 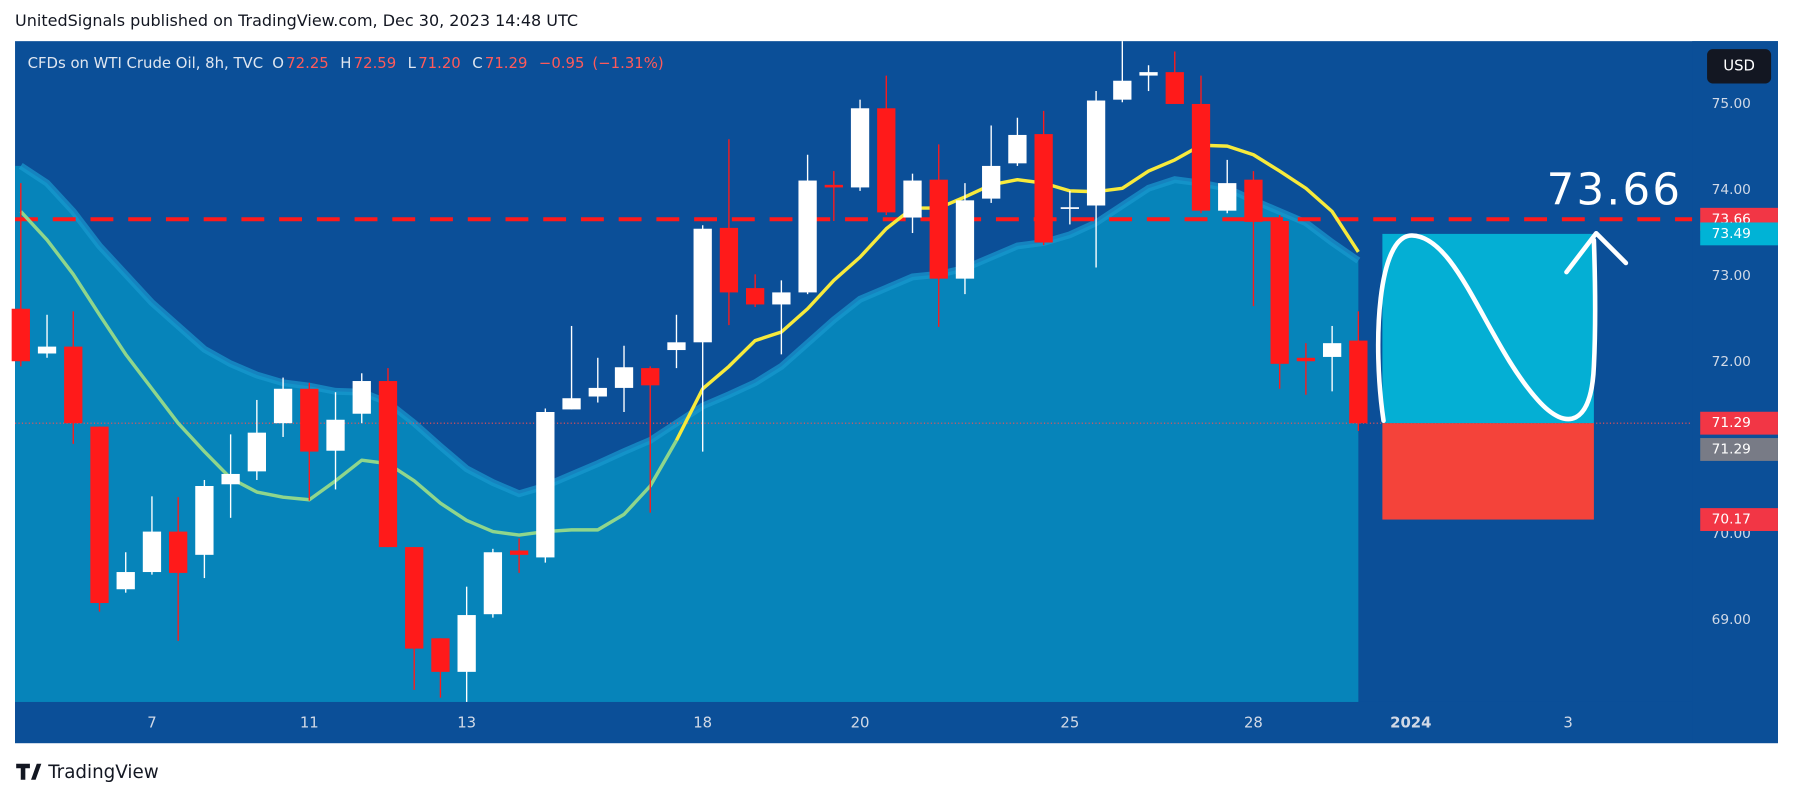 I want to click on legend-value: 72.59, so click(x=375, y=63).